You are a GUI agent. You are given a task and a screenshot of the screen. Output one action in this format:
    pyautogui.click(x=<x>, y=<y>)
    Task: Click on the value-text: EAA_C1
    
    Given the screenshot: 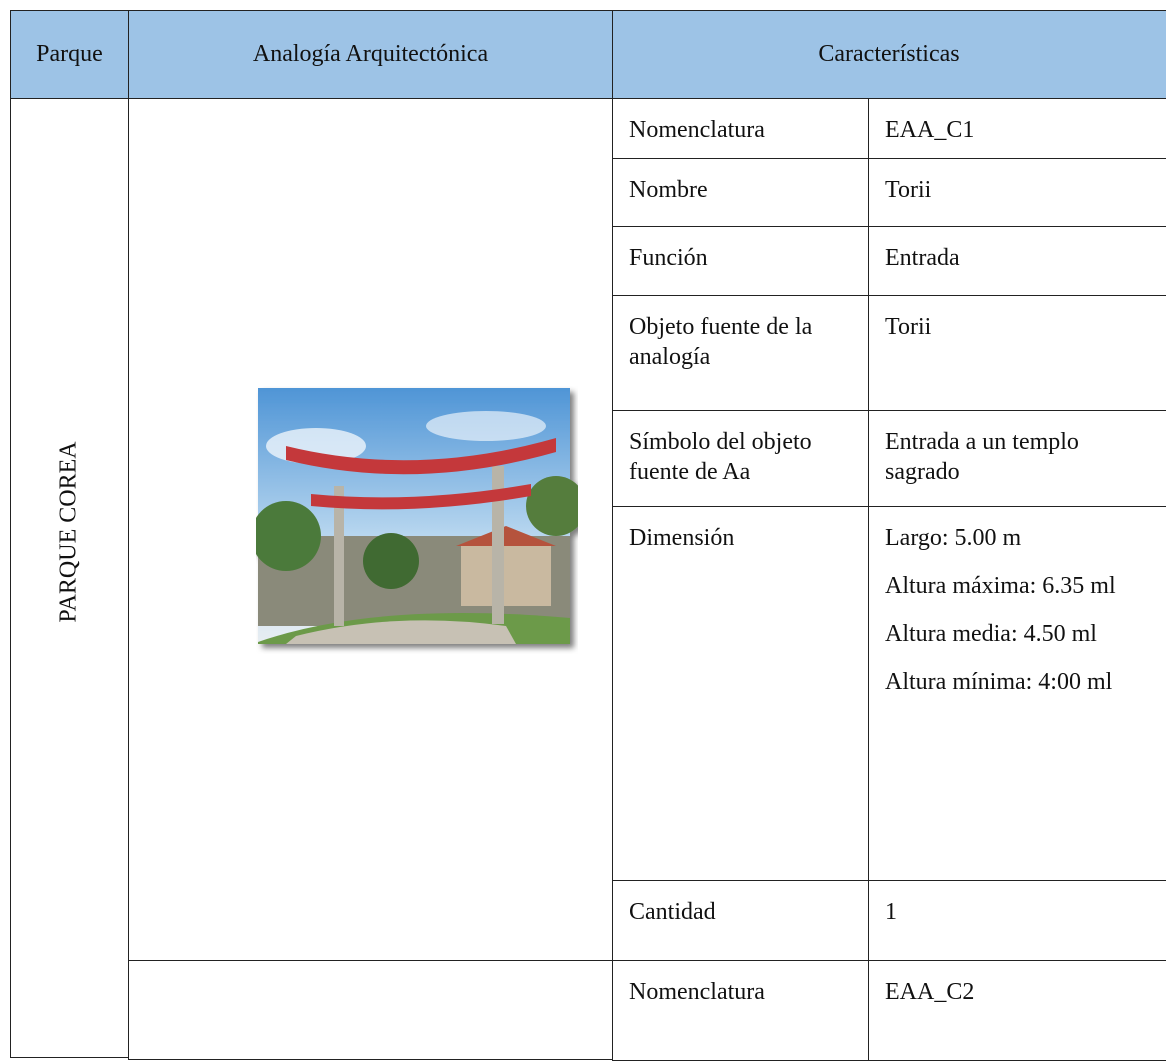 What is the action you would take?
    pyautogui.click(x=930, y=130)
    